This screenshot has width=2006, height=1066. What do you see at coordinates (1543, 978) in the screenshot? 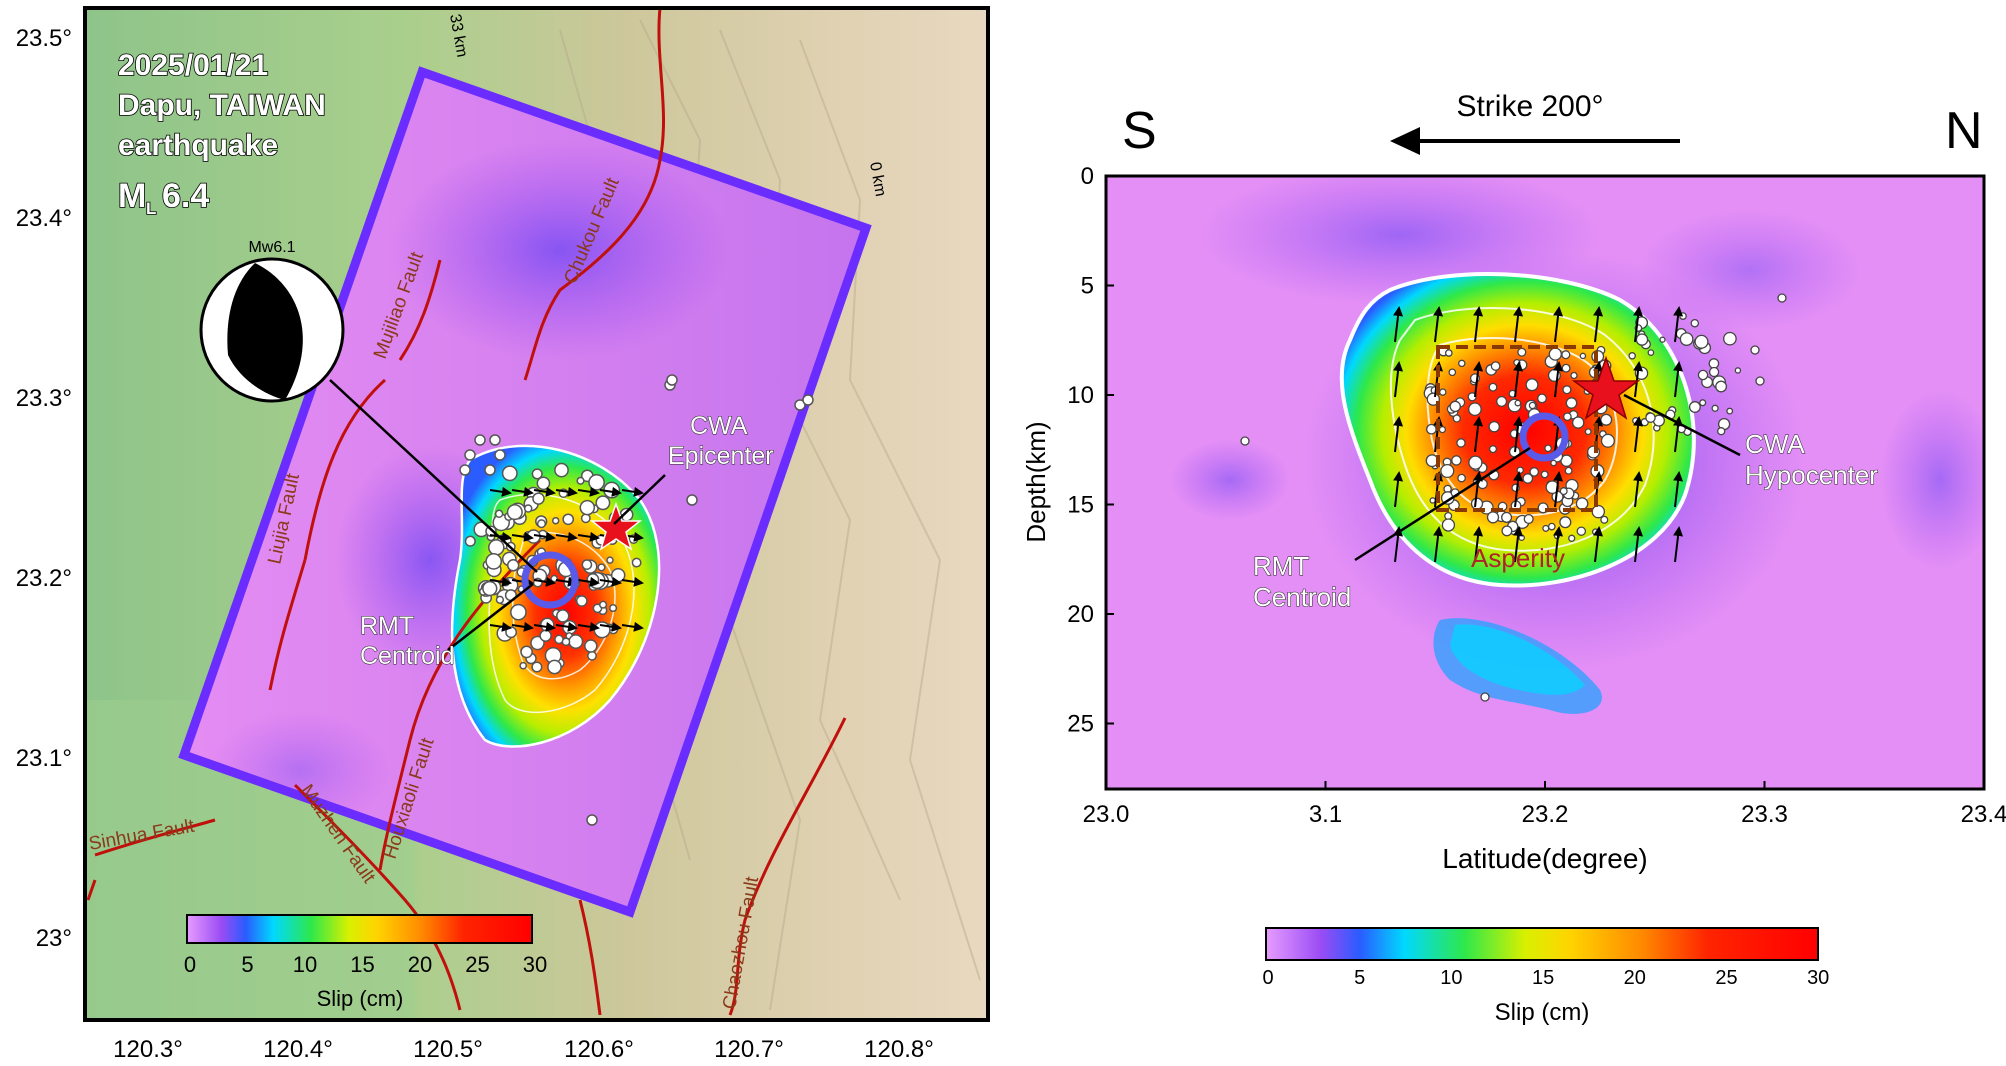
I see `colorbar-tick-label-right: 15` at bounding box center [1543, 978].